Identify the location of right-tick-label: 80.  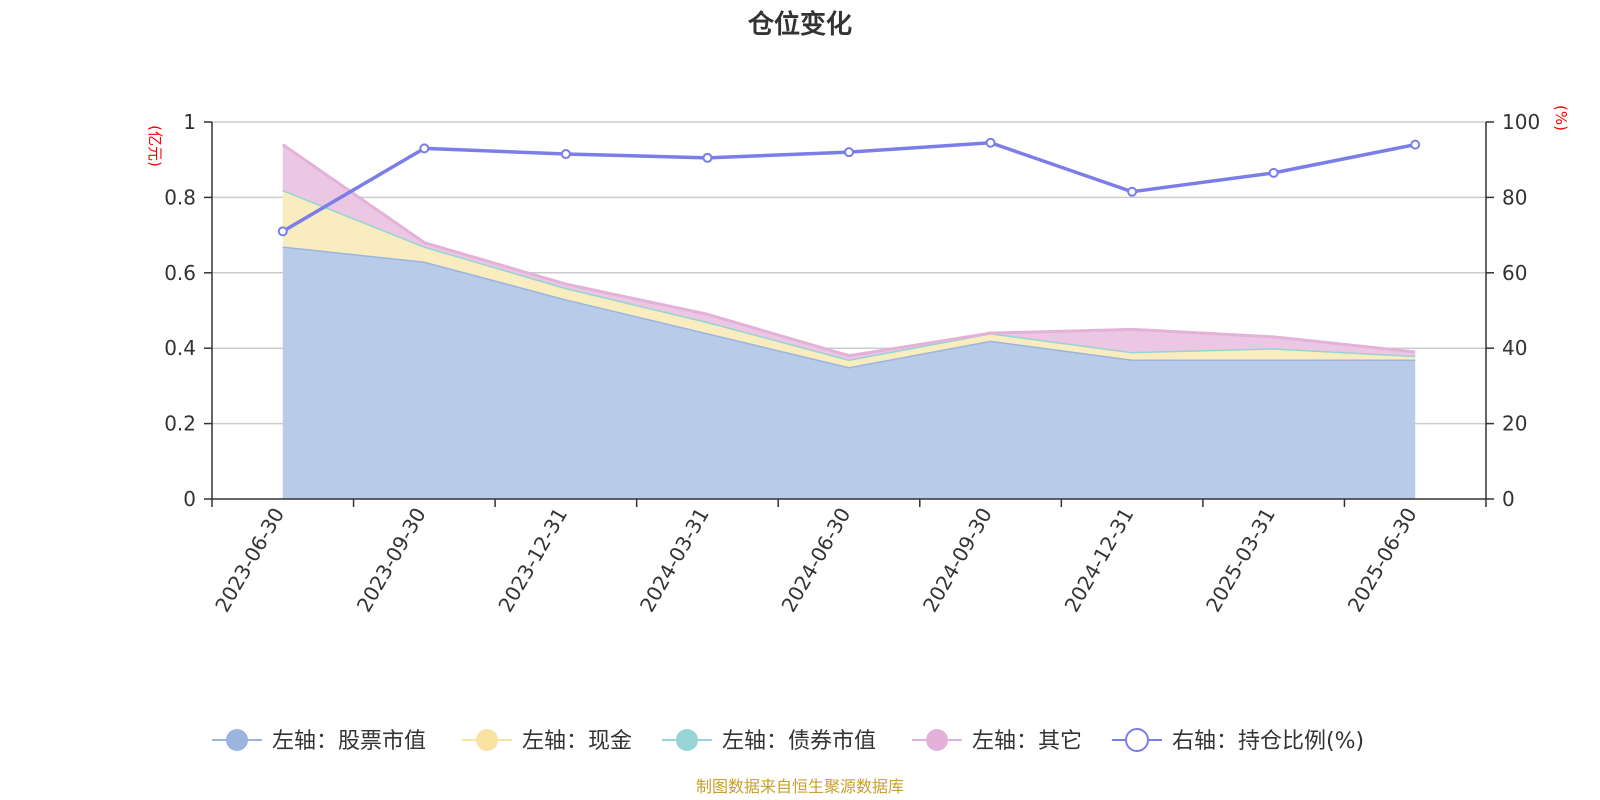
(1514, 197).